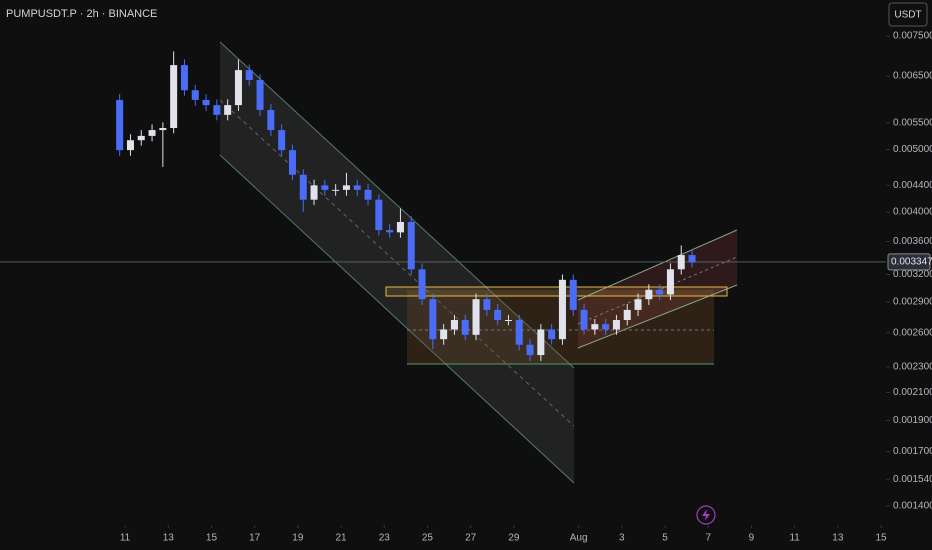 The height and width of the screenshot is (550, 932). What do you see at coordinates (912, 241) in the screenshot?
I see `y-tick-label: 0.003600` at bounding box center [912, 241].